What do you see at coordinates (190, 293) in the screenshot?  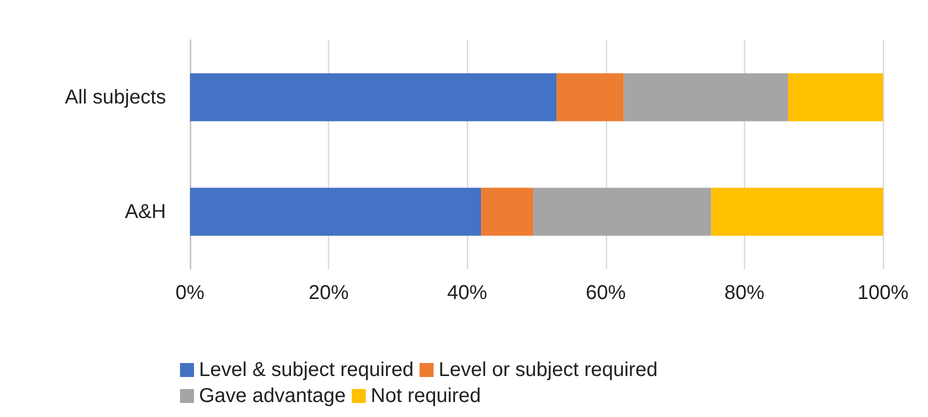 I see `x-tick-label: 0%` at bounding box center [190, 293].